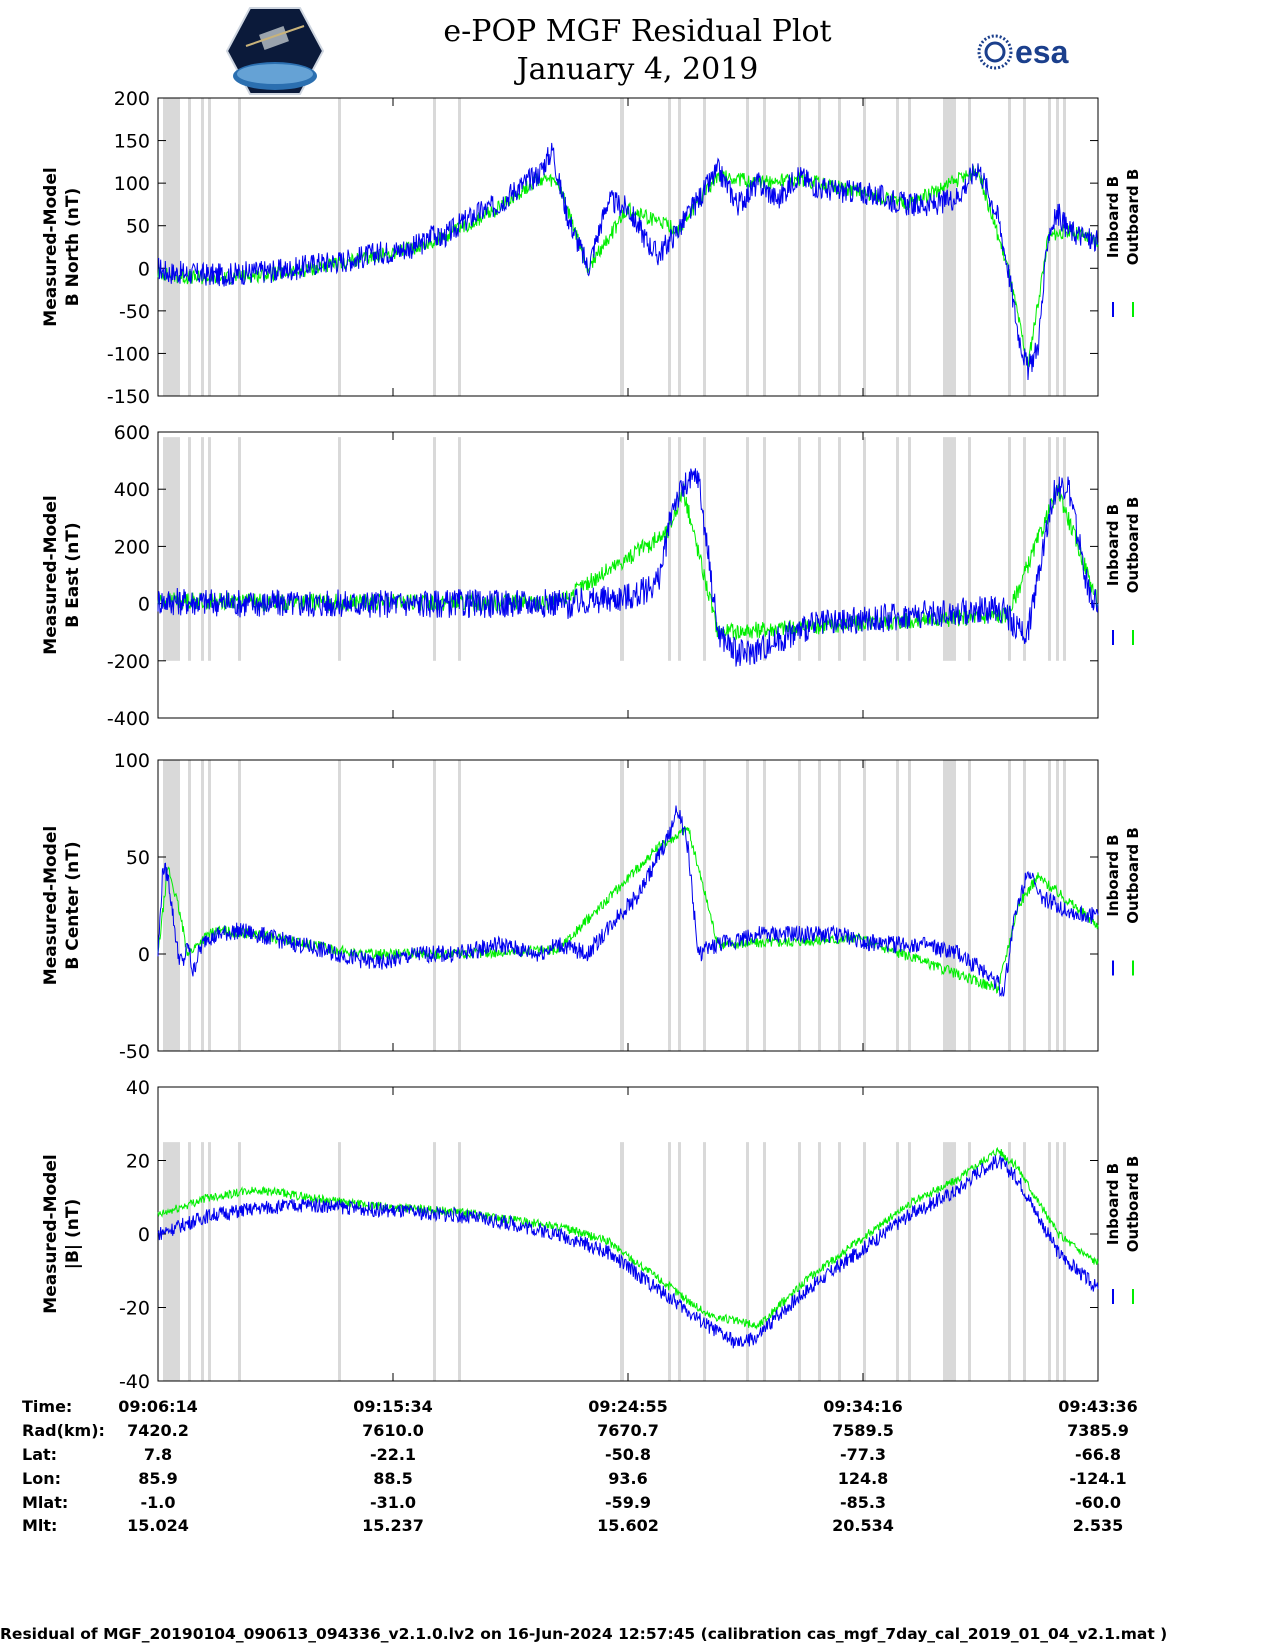  I want to click on y-tick-label: 200, so click(132, 547).